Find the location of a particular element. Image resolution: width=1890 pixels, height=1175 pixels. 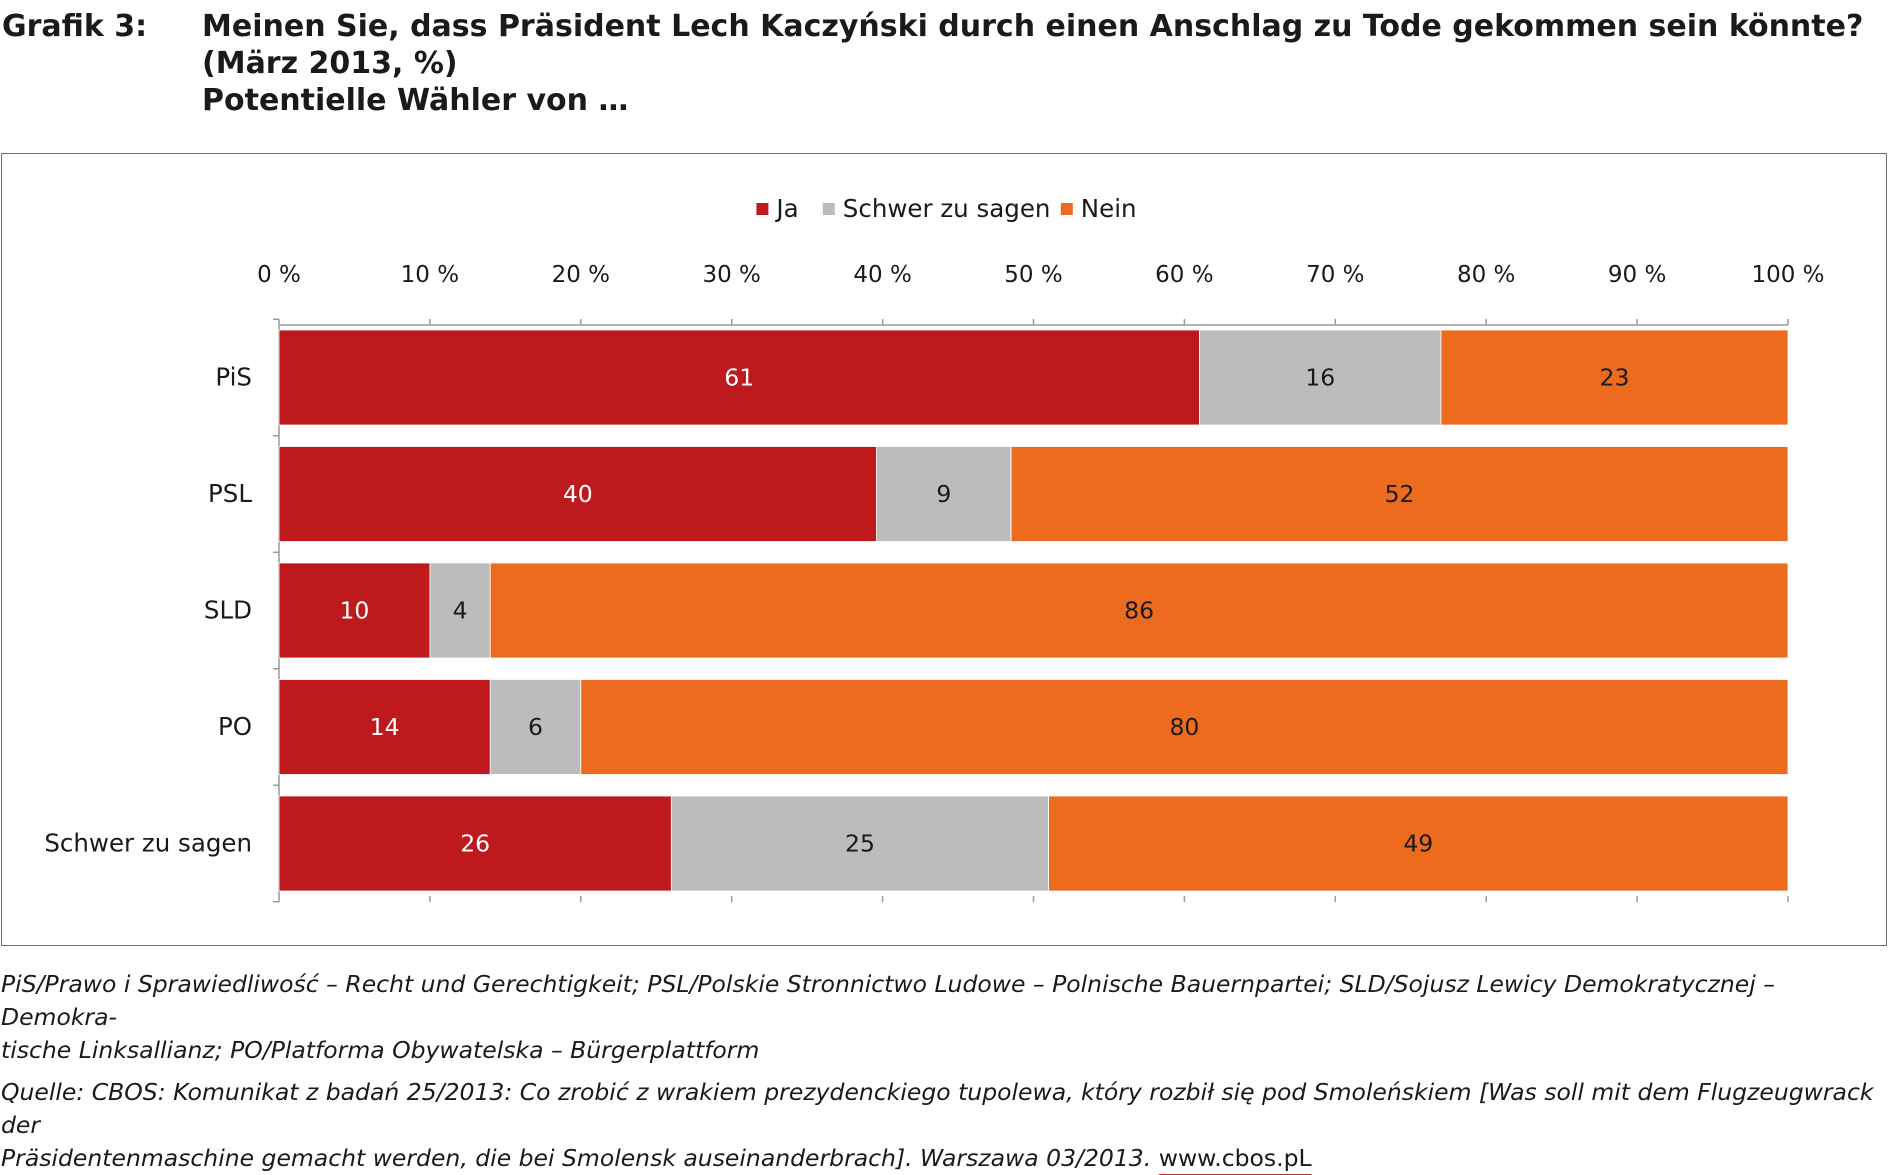

data-label-schwer-zu-sagen-schwer-zu-sagen: 25 is located at coordinates (860, 844).